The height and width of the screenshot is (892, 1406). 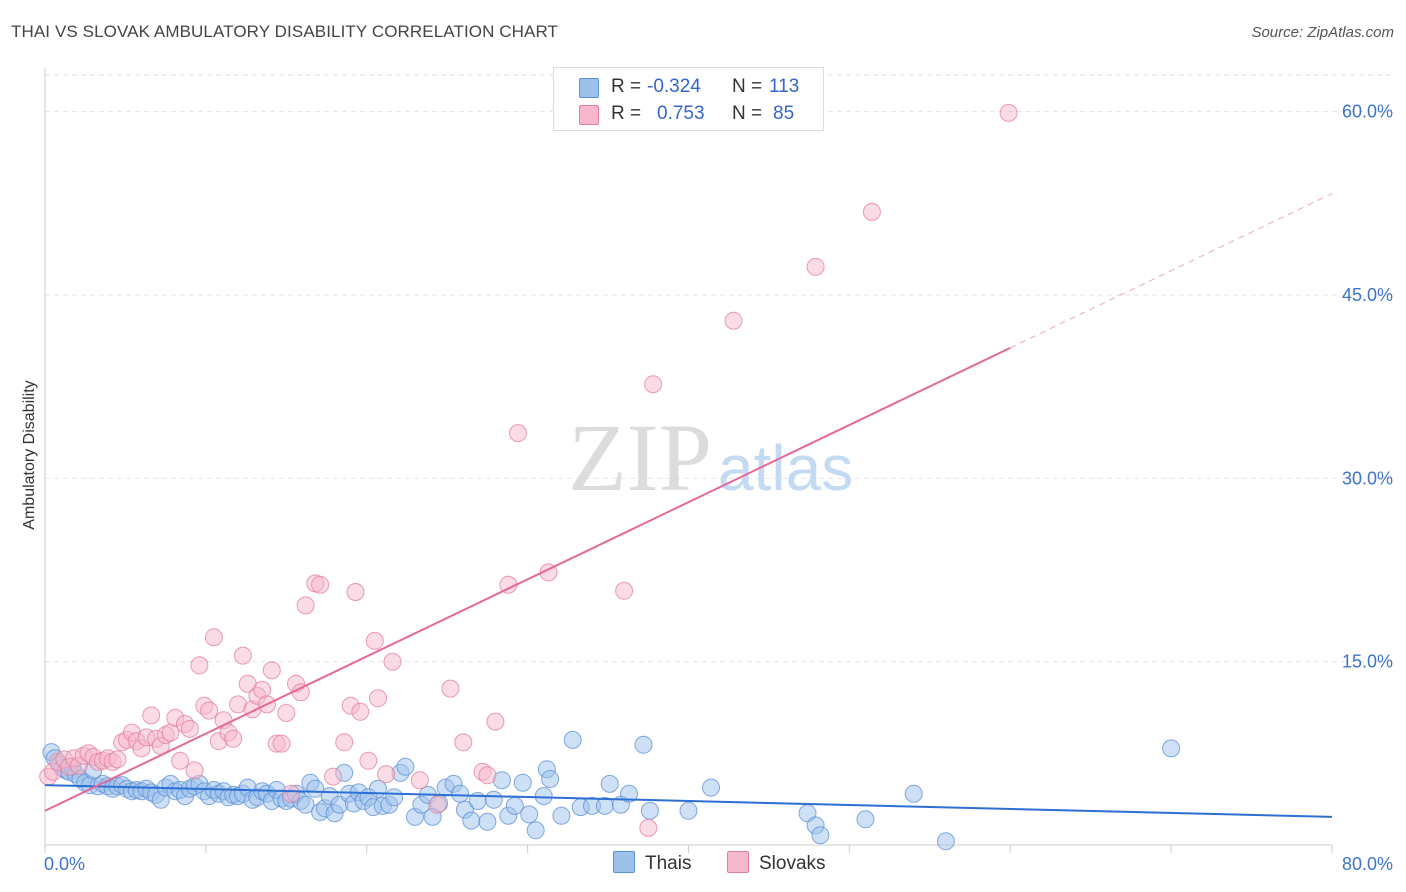 What do you see at coordinates (1367, 478) in the screenshot?
I see `y-tick-label: 30.0%` at bounding box center [1367, 478].